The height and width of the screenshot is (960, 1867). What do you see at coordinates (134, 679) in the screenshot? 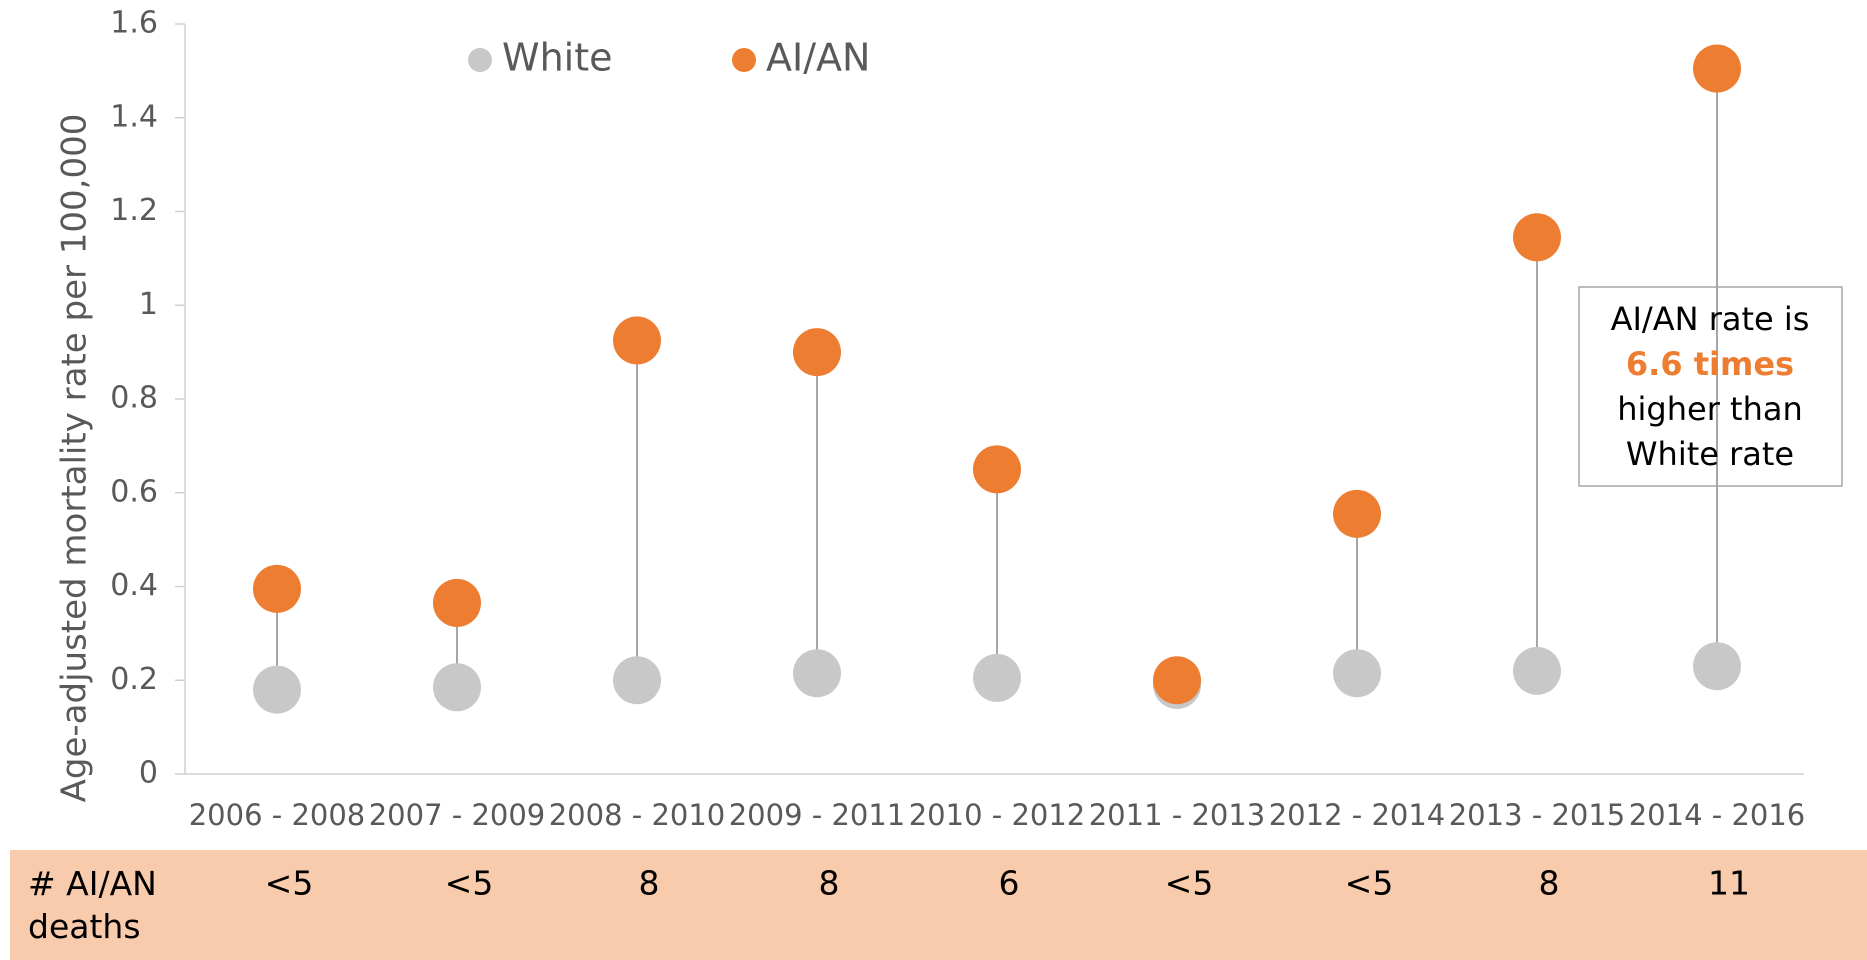
I see `y-tick-label: 0.2` at bounding box center [134, 679].